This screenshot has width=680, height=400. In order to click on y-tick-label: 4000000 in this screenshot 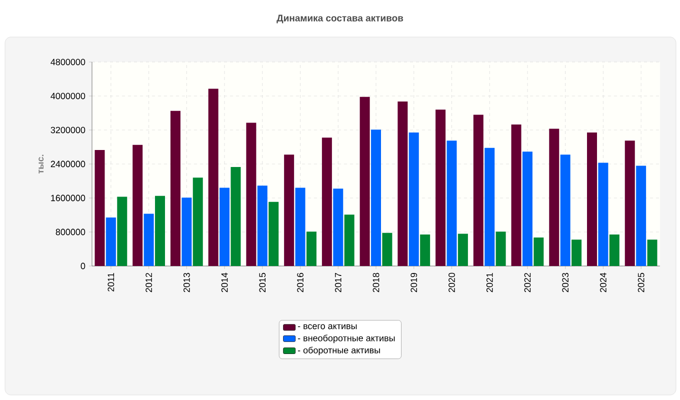, I will do `click(68, 96)`.